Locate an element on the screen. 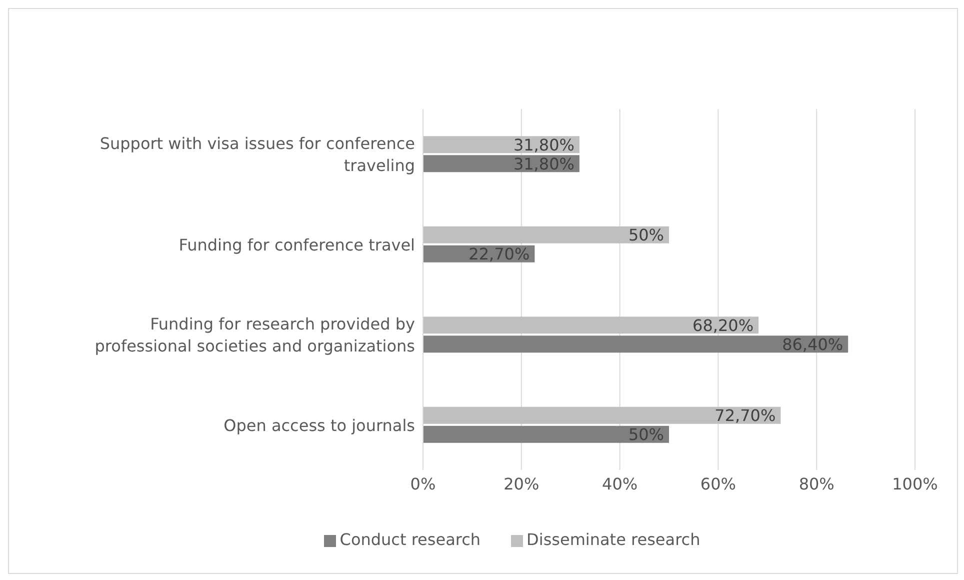 The height and width of the screenshot is (580, 964). x-tick-label: 20% is located at coordinates (522, 484).